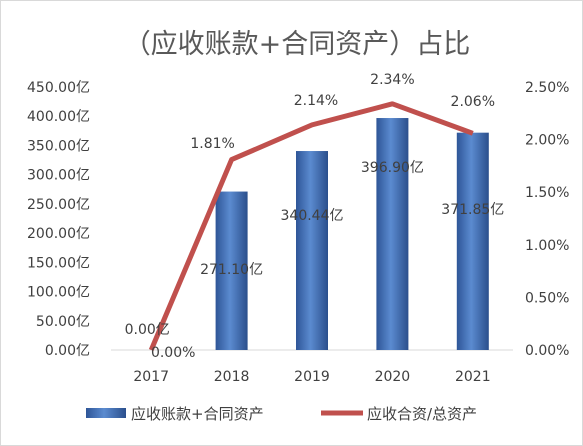 Image resolution: width=583 pixels, height=446 pixels. I want to click on legend: 应收账款+合同资产 应收合资/总资产, so click(281, 414).